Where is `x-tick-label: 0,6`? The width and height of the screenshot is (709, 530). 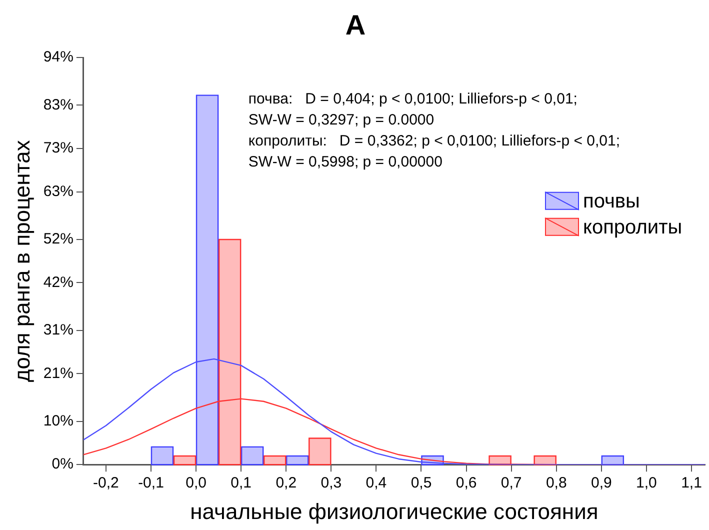 x-tick-label: 0,6 is located at coordinates (466, 483).